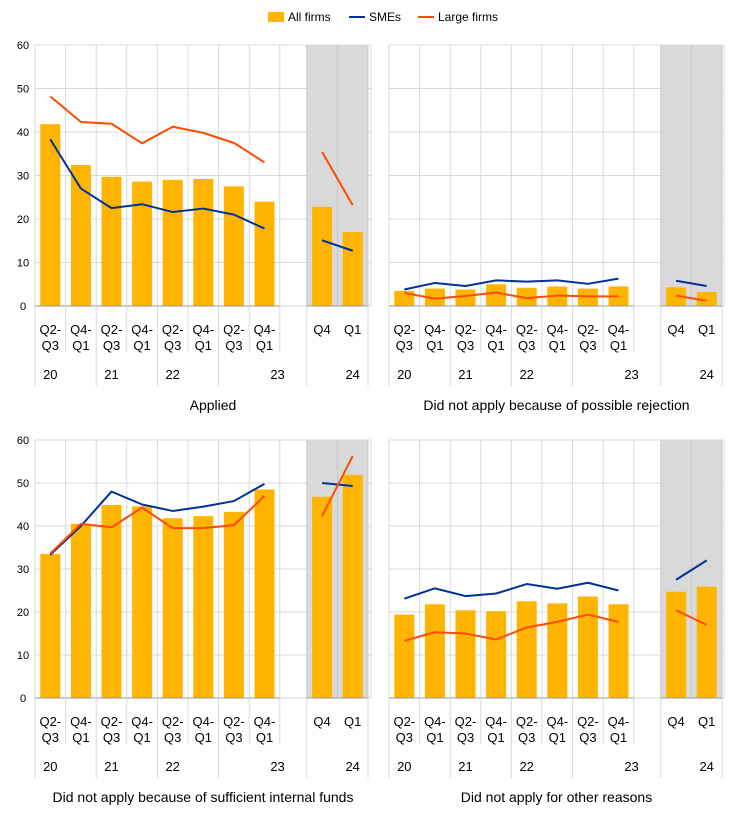 The width and height of the screenshot is (744, 816). I want to click on line-smes-recent, so click(337, 245).